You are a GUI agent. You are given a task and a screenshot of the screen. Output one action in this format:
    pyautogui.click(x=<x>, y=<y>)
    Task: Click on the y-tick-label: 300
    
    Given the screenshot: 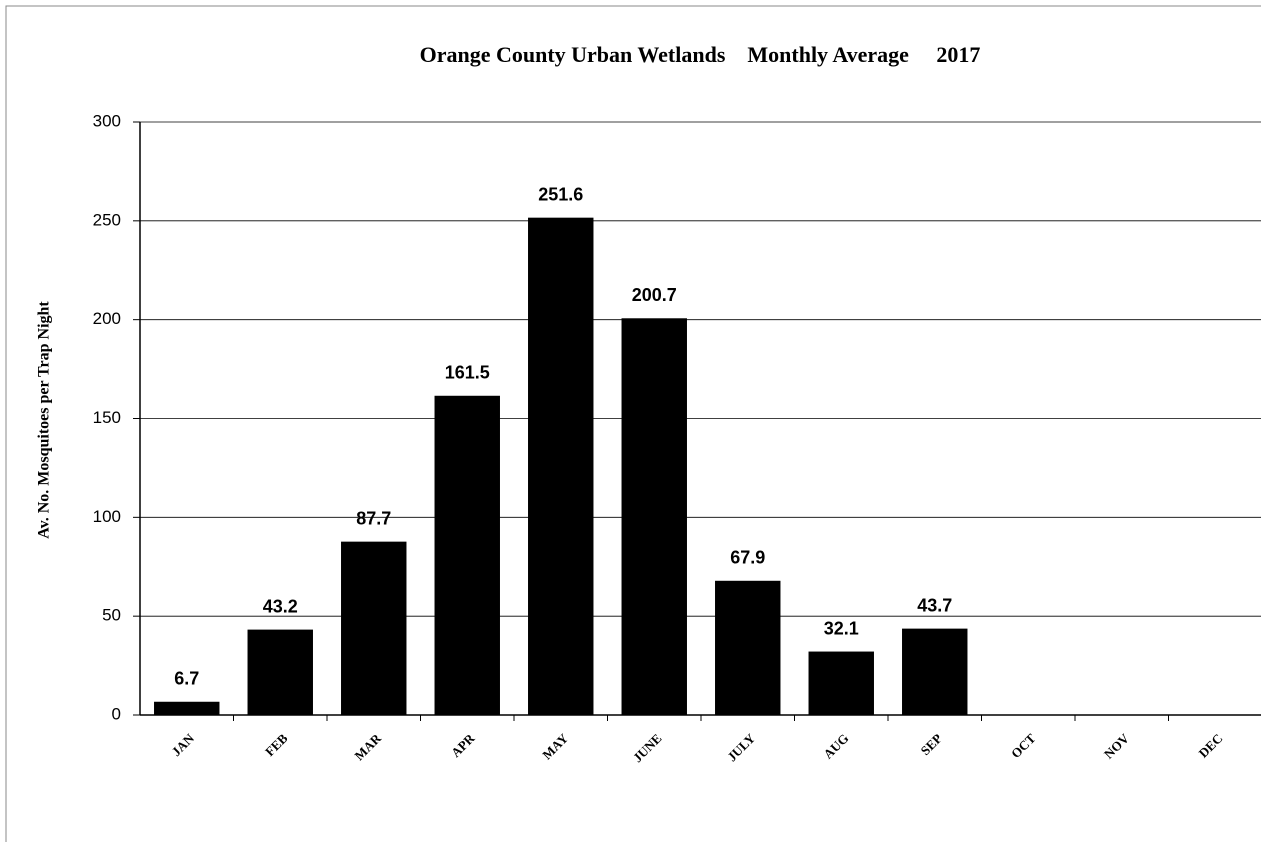 What is the action you would take?
    pyautogui.click(x=107, y=120)
    